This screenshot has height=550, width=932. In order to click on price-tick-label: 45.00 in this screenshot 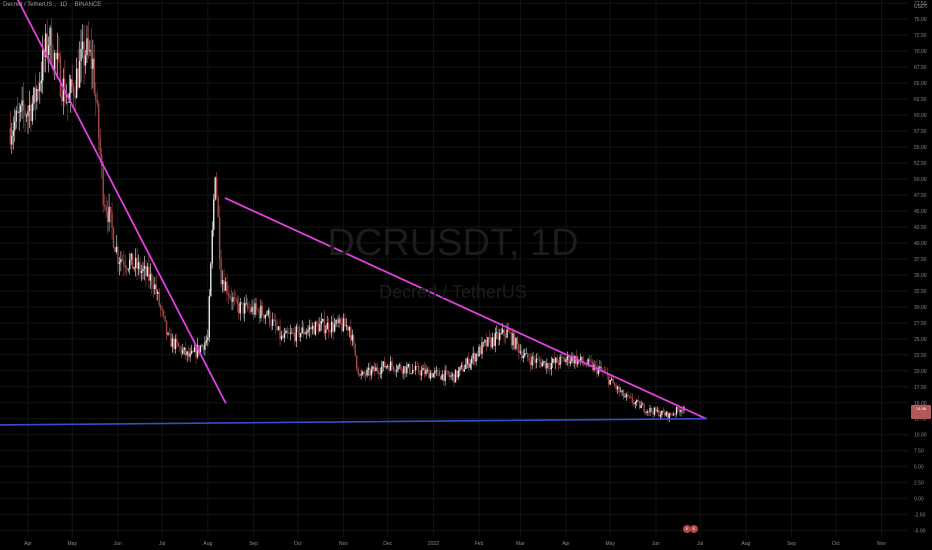, I will do `click(920, 212)`.